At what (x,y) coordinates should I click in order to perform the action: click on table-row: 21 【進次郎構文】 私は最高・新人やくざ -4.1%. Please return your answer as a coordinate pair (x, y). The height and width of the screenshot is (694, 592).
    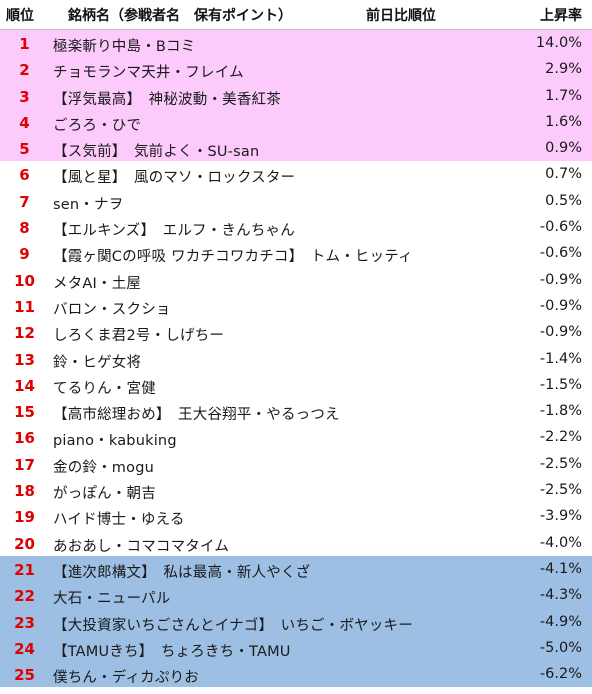
    Looking at the image, I should click on (296, 569).